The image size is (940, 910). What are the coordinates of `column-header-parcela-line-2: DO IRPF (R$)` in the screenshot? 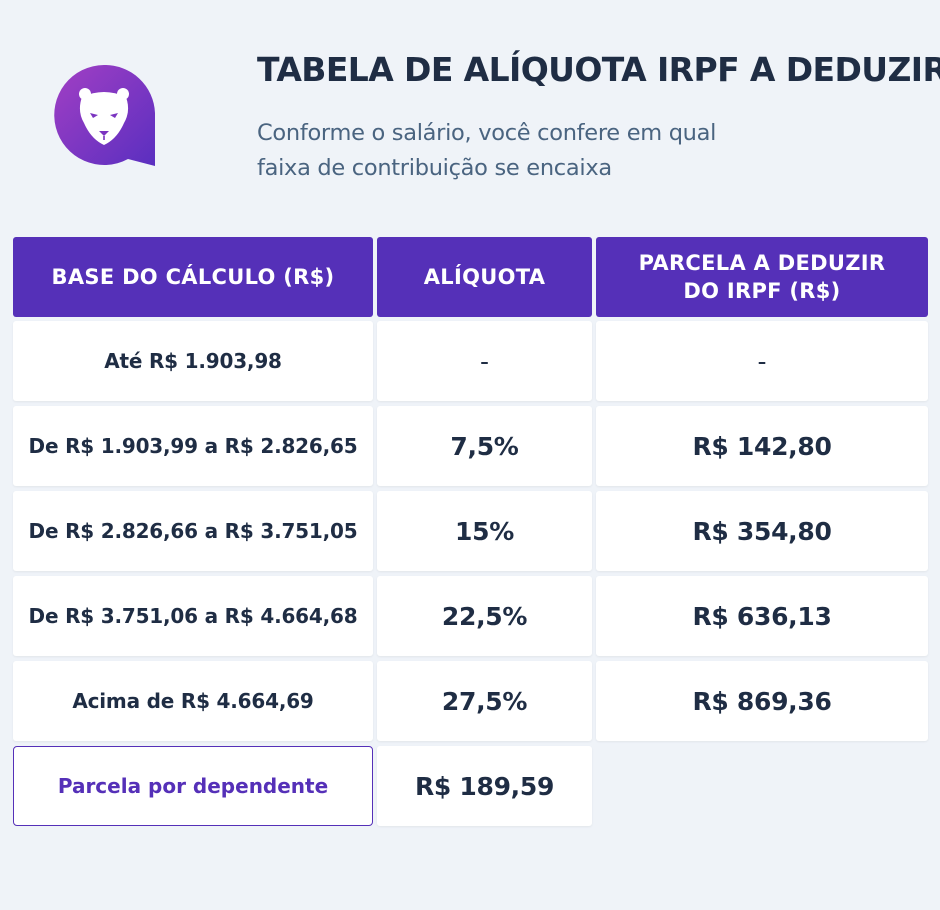 It's located at (762, 291).